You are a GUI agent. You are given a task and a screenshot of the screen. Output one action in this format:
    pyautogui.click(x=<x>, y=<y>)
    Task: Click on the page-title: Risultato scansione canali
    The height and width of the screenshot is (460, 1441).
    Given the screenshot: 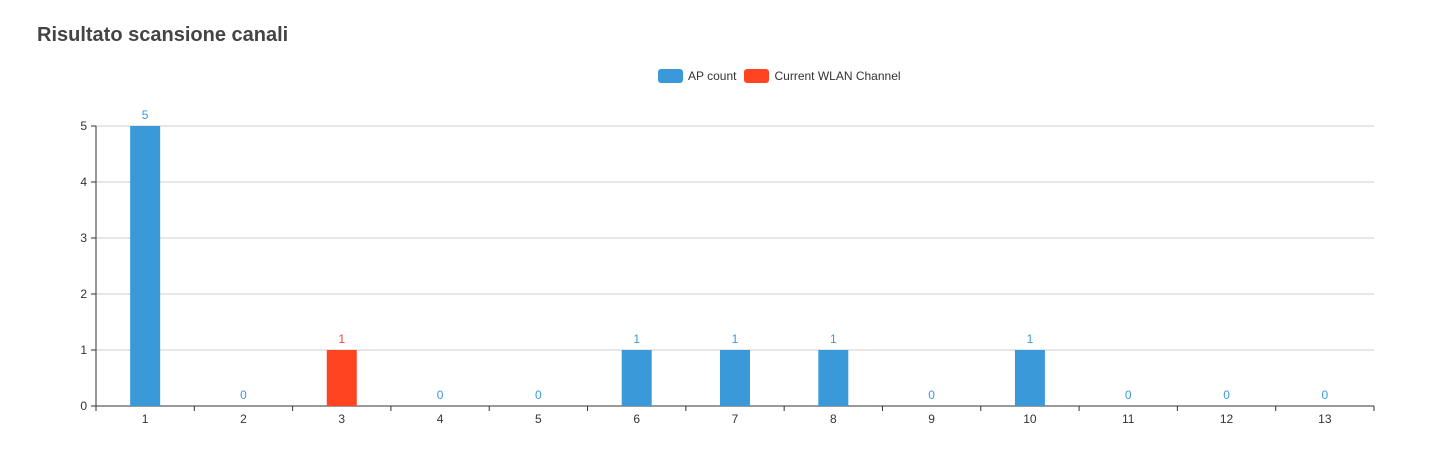 What is the action you would take?
    pyautogui.click(x=163, y=35)
    